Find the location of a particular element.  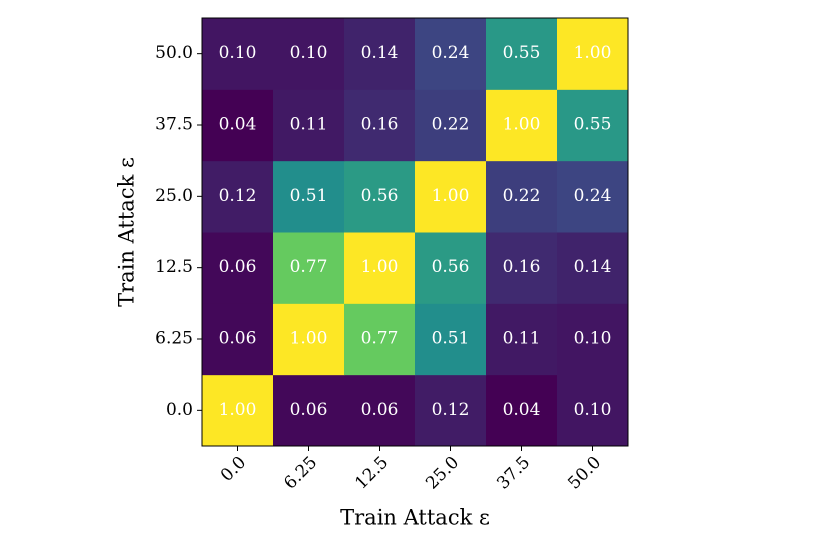

x-tick-label: 6.25 is located at coordinates (300, 473).